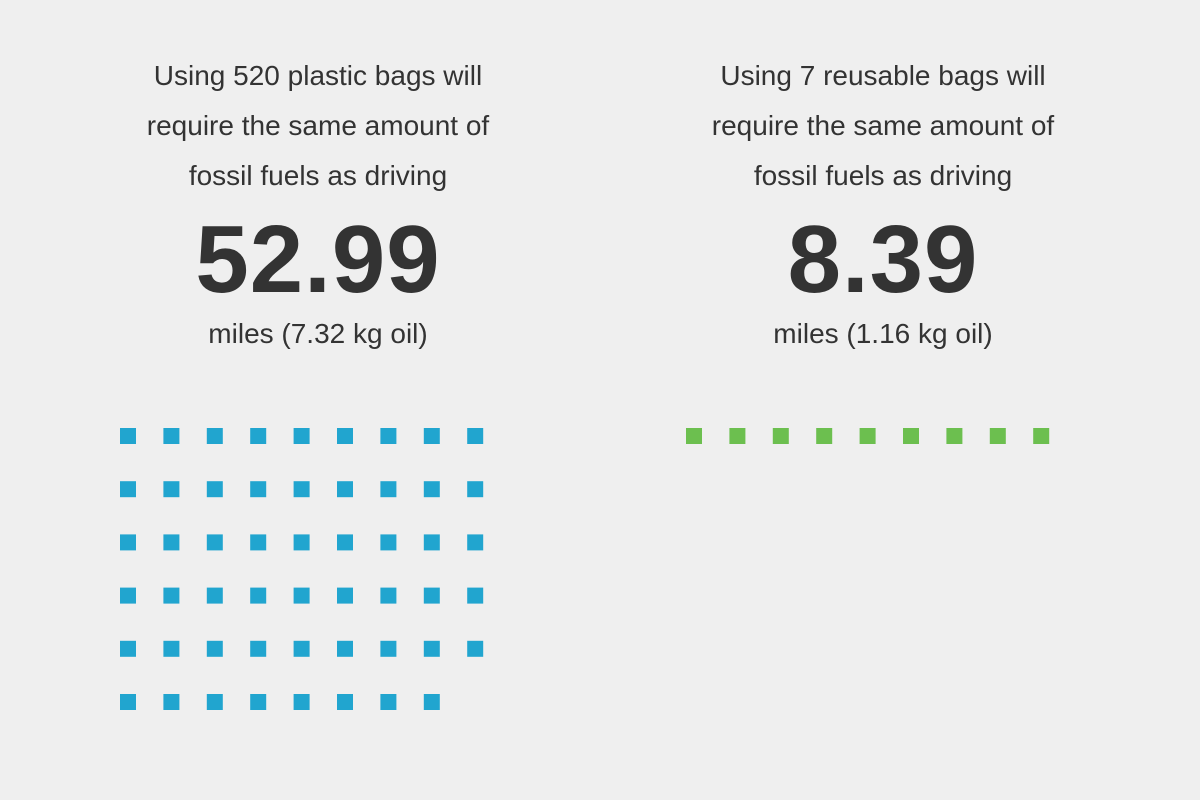 Image resolution: width=1200 pixels, height=800 pixels. I want to click on caption-line: Using 520 plastic bags will, so click(318, 75).